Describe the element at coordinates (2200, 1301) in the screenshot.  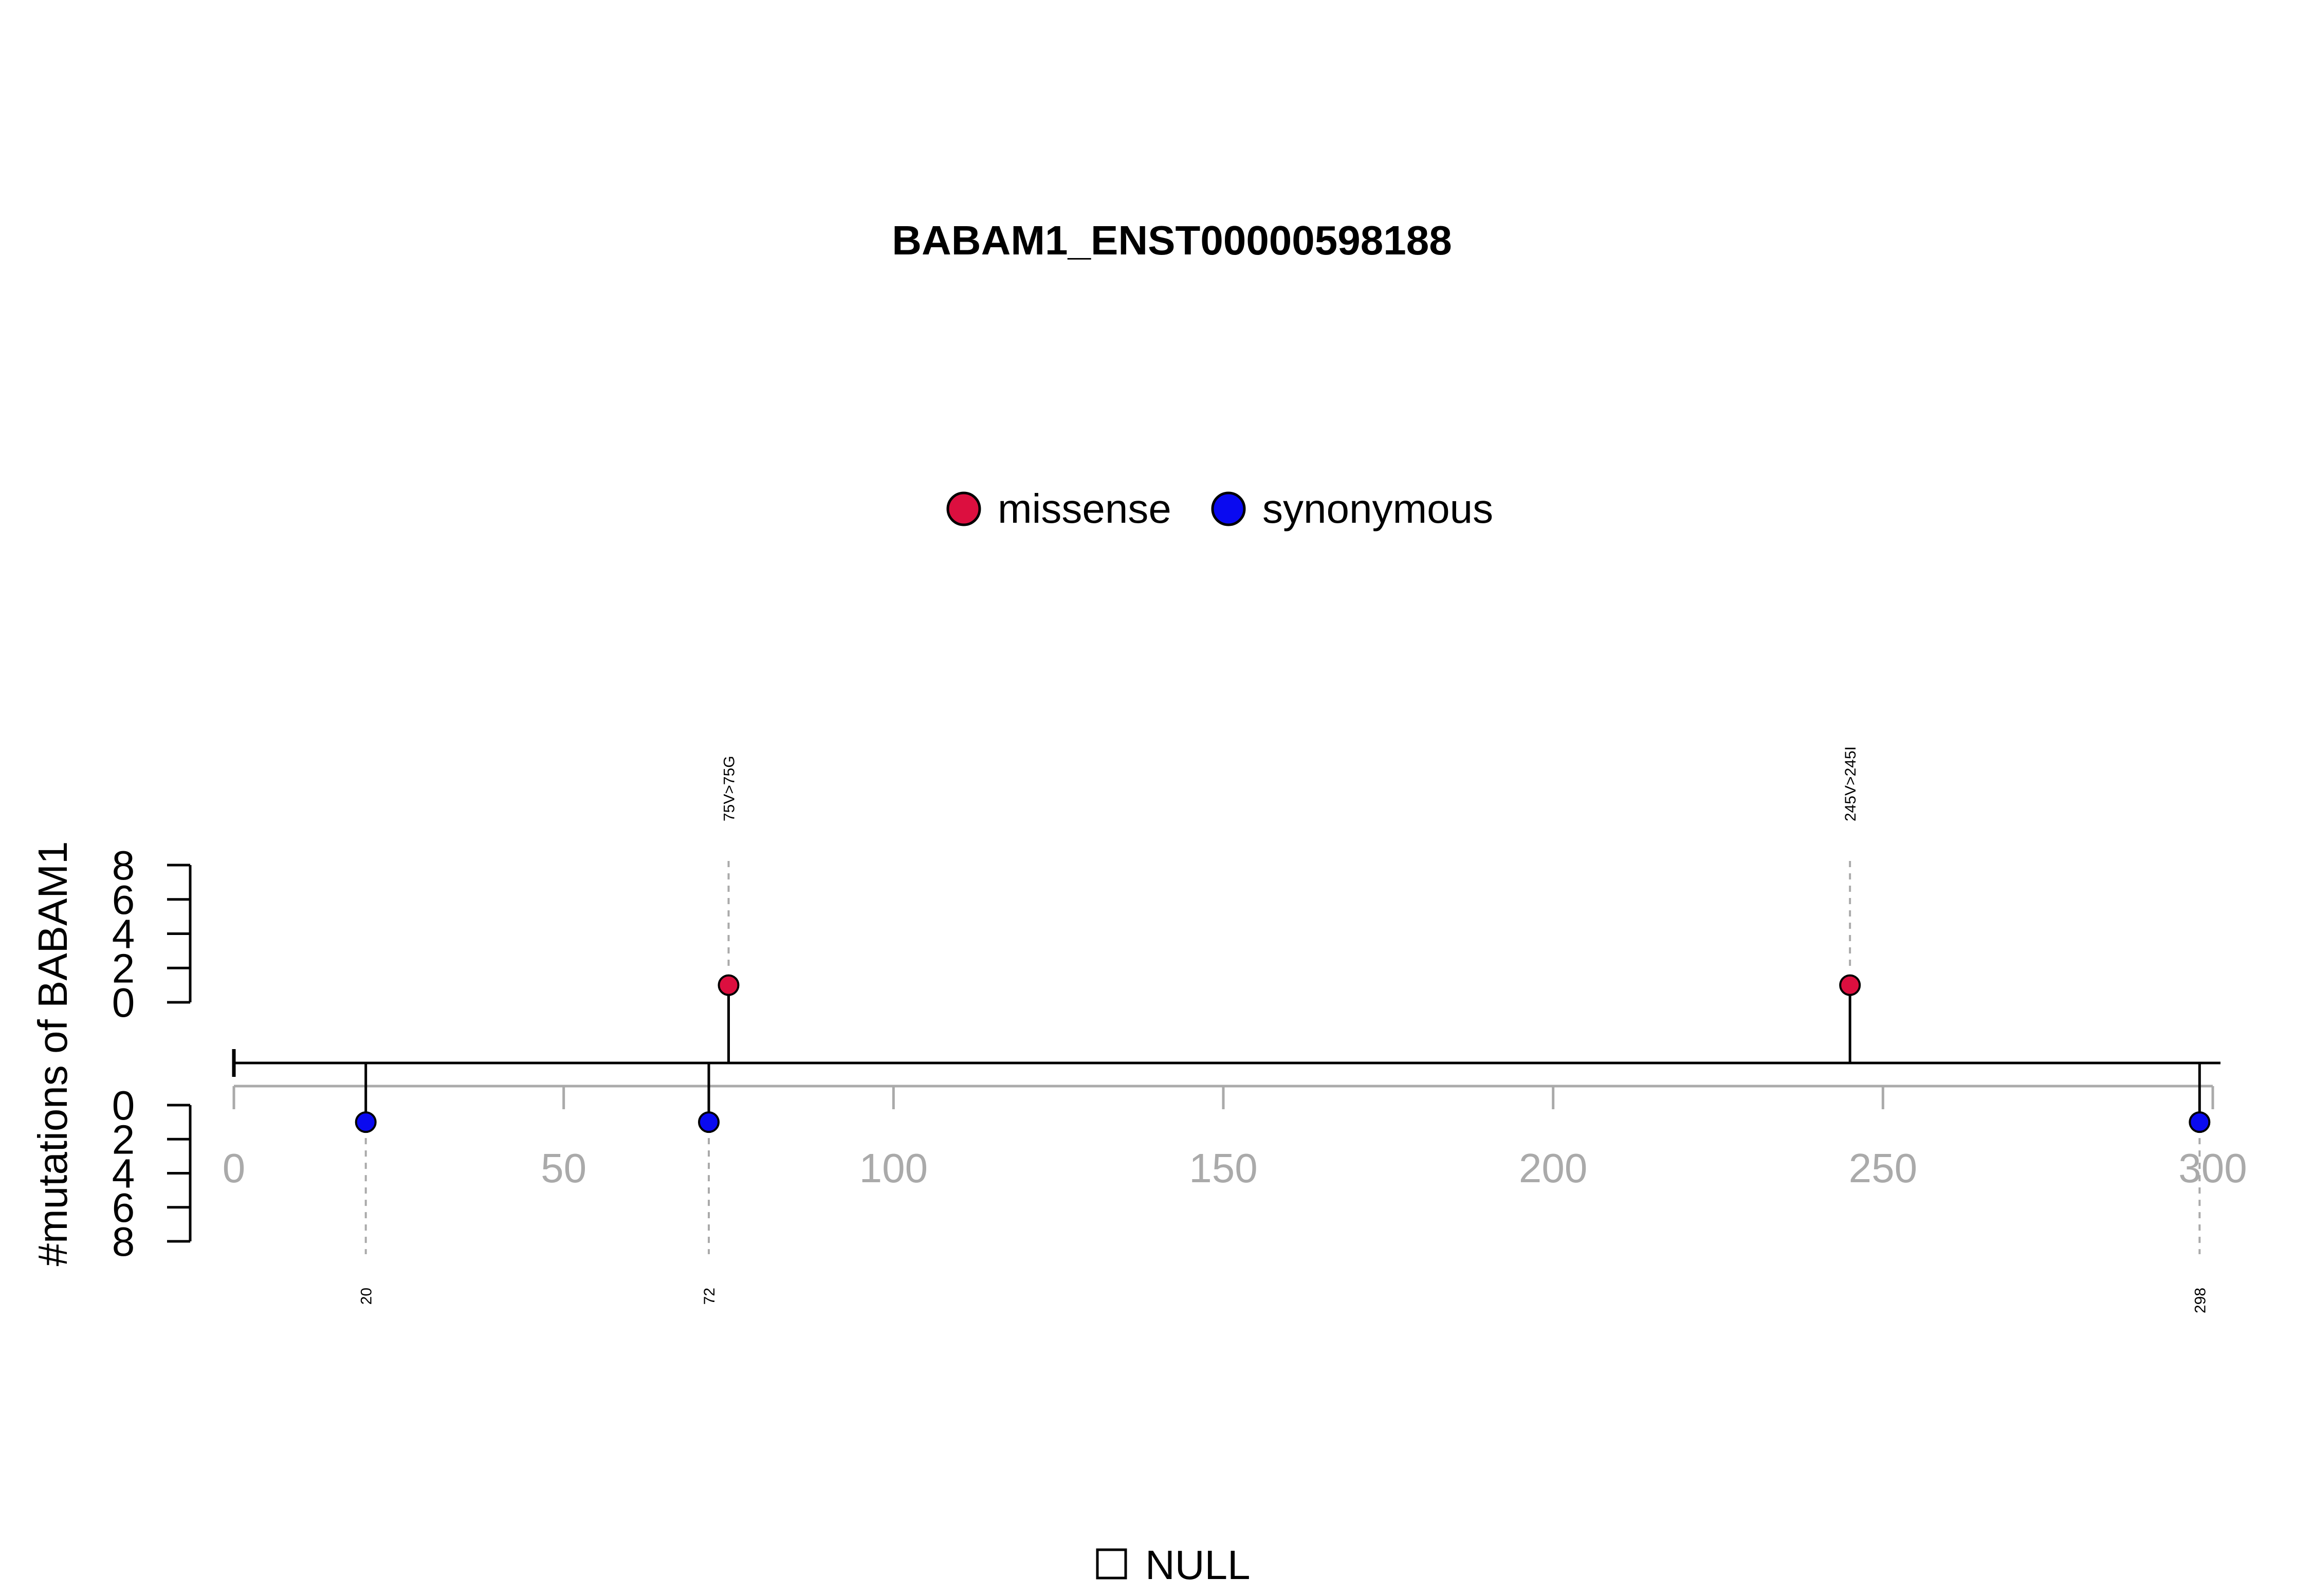
I see `mutation-label: 298` at that location.